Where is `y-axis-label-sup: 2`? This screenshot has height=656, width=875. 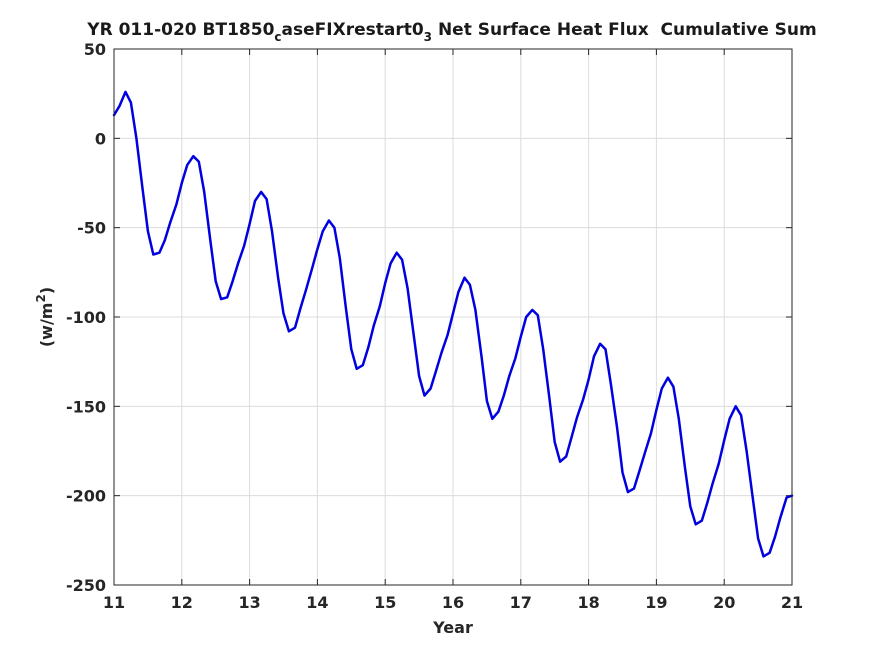 y-axis-label-sup: 2 is located at coordinates (41, 298).